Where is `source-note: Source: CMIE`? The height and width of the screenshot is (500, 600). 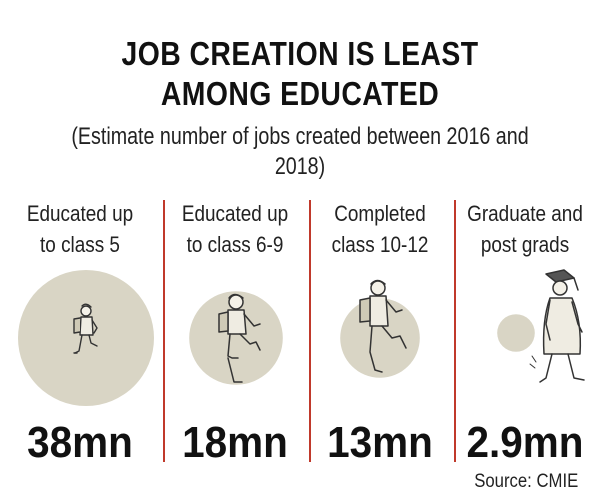 source-note: Source: CMIE is located at coordinates (525, 481).